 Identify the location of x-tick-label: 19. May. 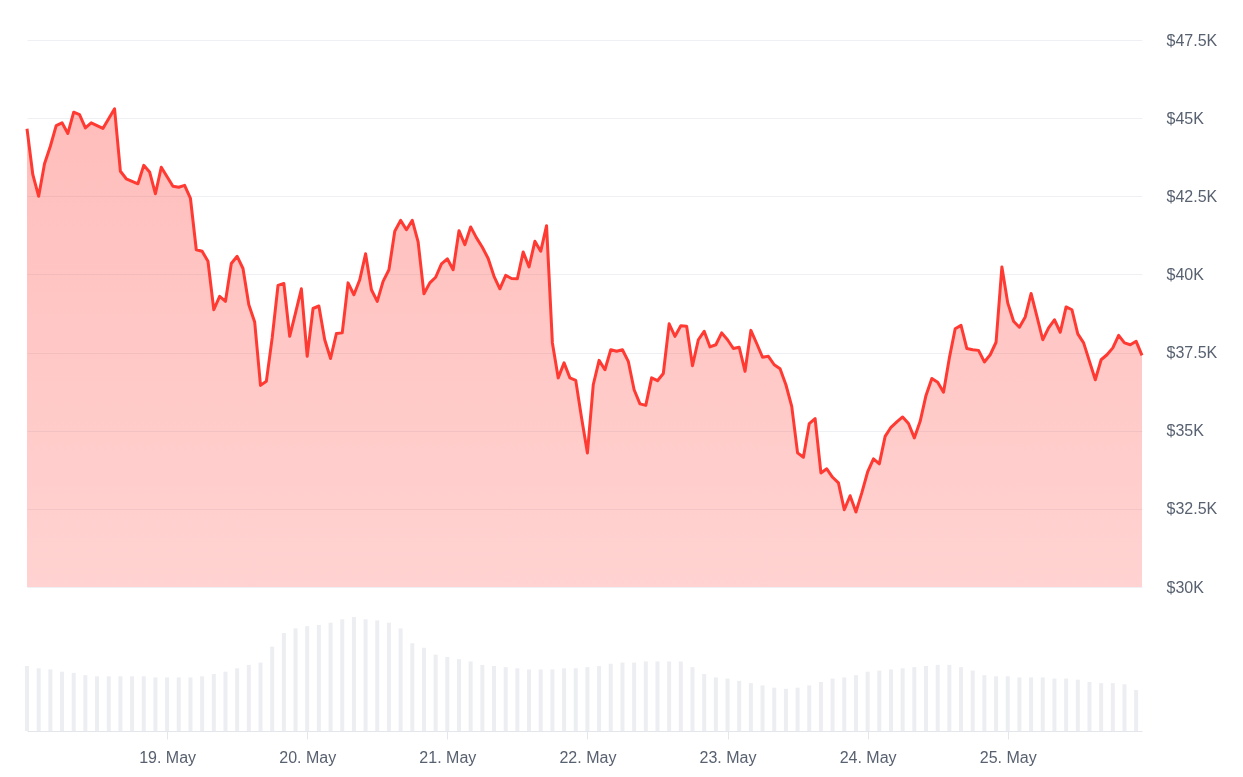
(168, 757).